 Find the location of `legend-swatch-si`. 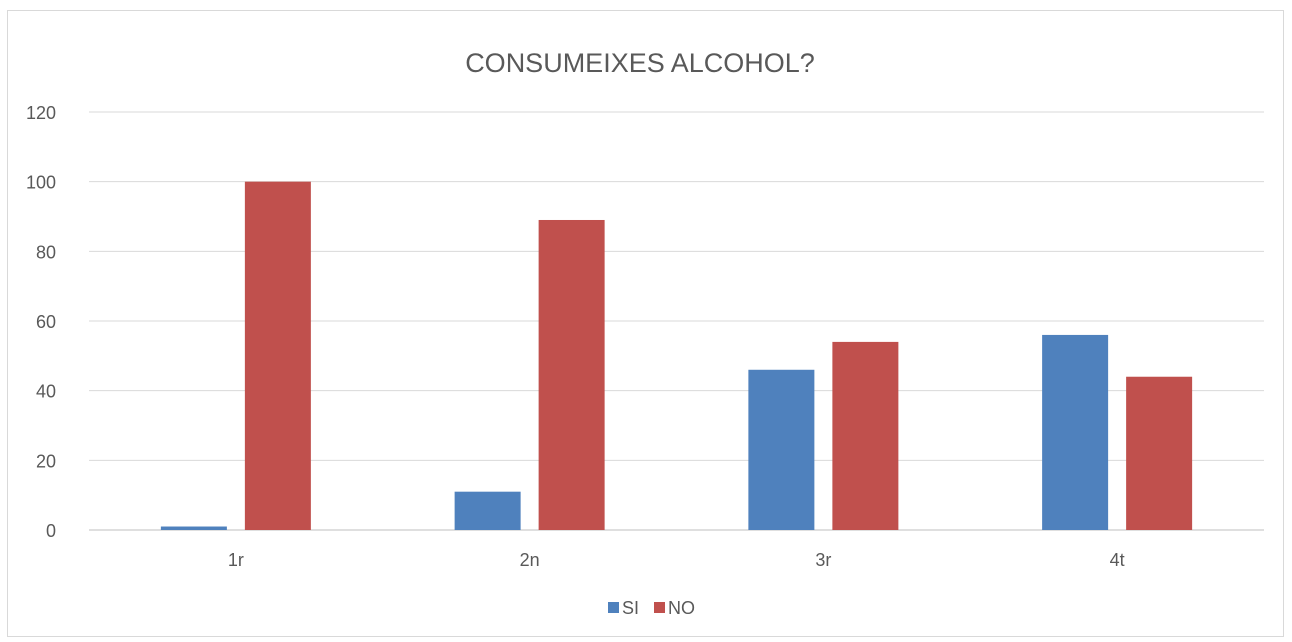

legend-swatch-si is located at coordinates (613, 607).